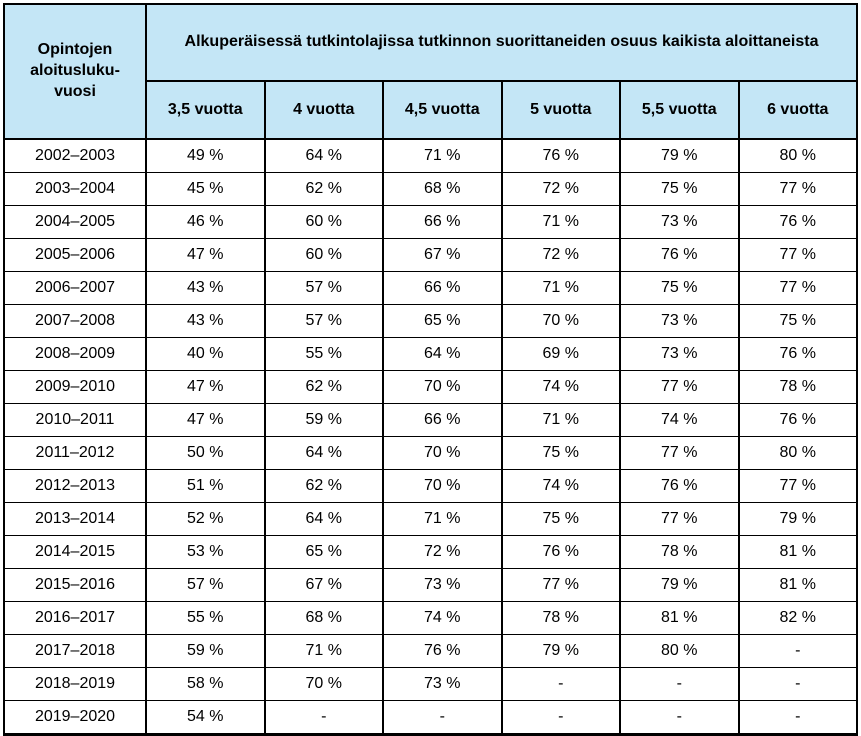 The height and width of the screenshot is (736, 861). What do you see at coordinates (75, 71) in the screenshot?
I see `year-column-header: Opintojen aloitusluku- vuosi` at bounding box center [75, 71].